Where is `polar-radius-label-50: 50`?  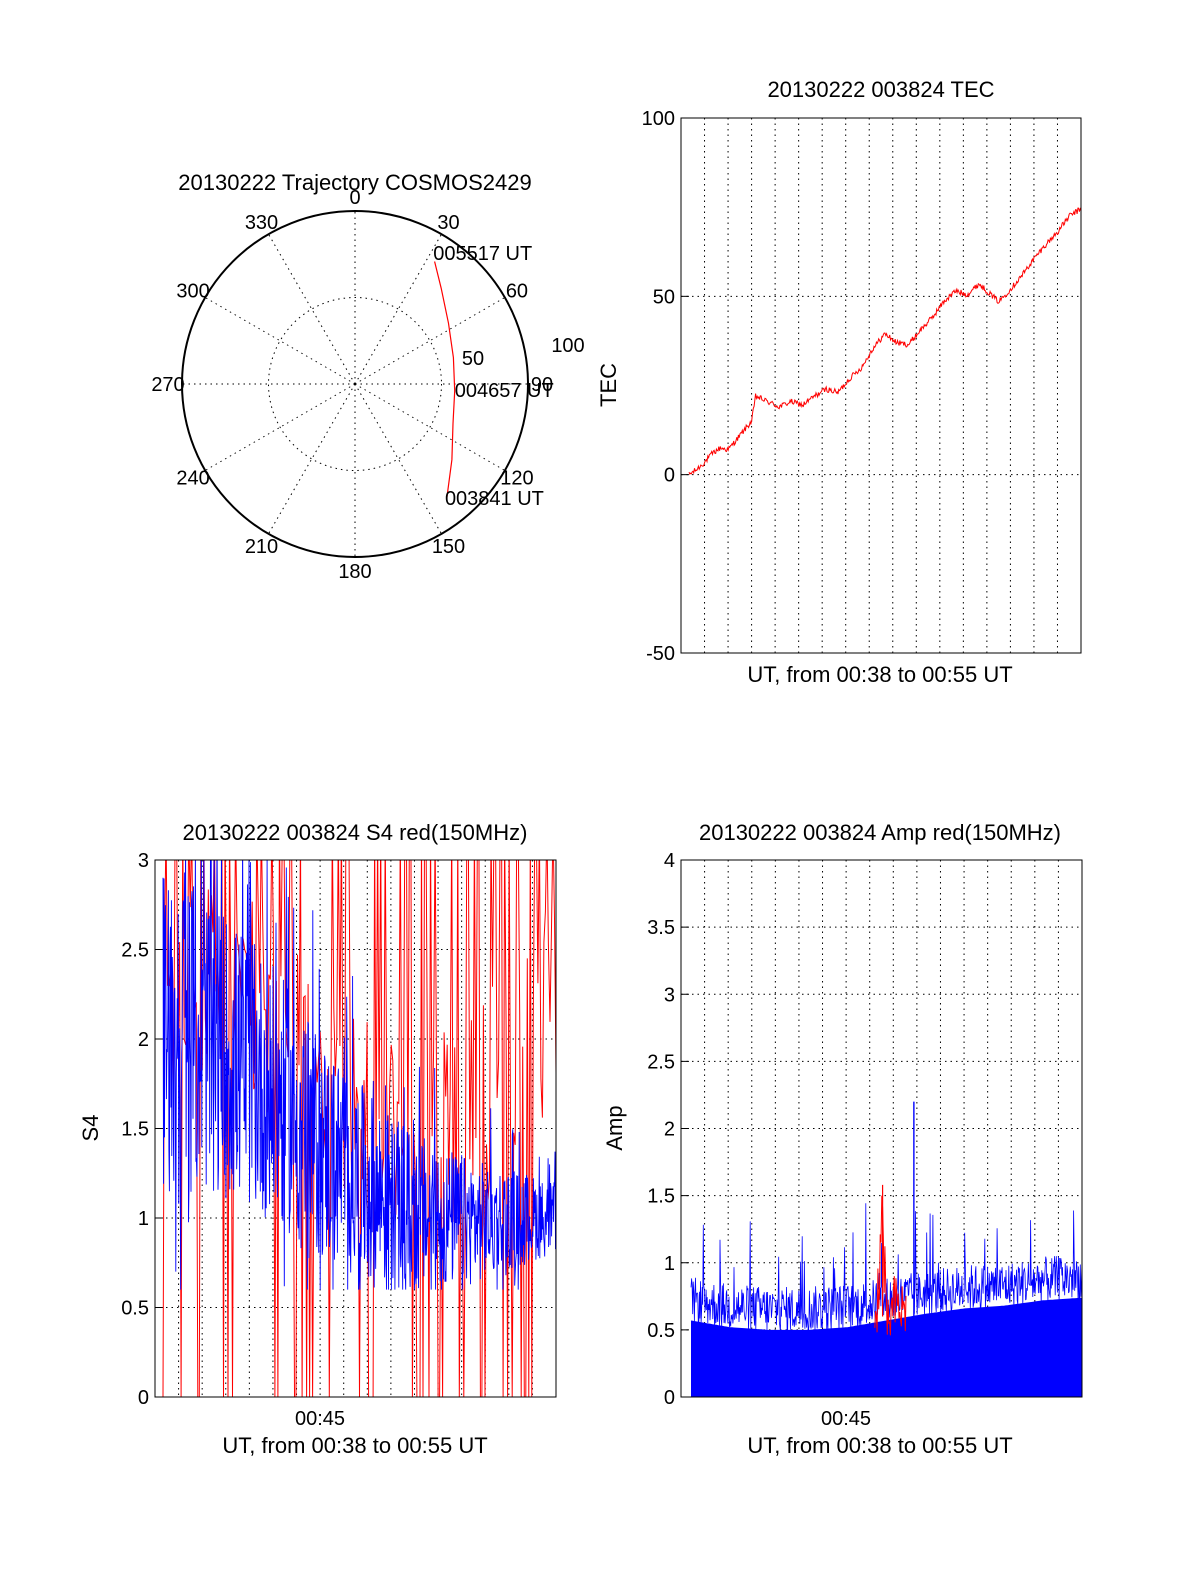 polar-radius-label-50: 50 is located at coordinates (473, 359).